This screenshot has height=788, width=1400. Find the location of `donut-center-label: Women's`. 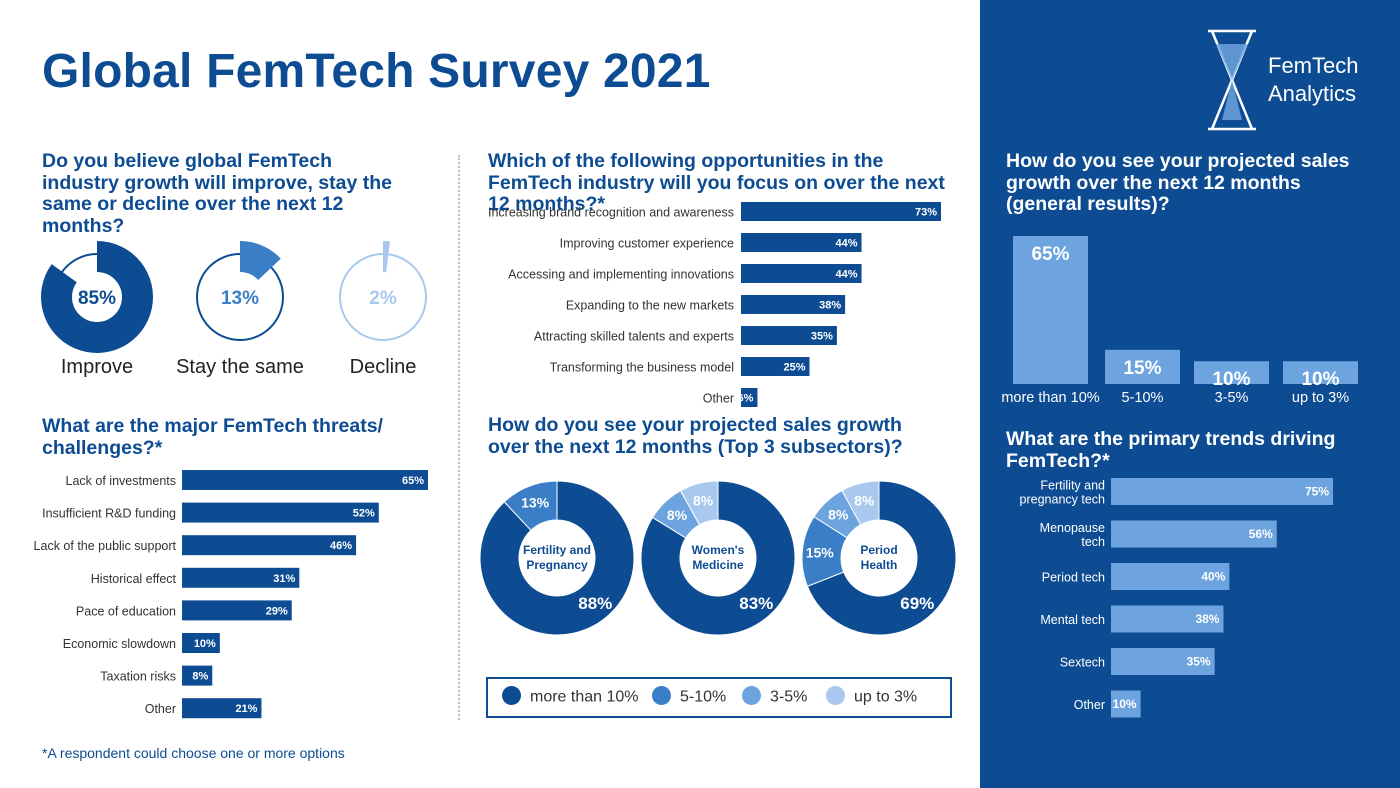

donut-center-label: Women's is located at coordinates (718, 550).